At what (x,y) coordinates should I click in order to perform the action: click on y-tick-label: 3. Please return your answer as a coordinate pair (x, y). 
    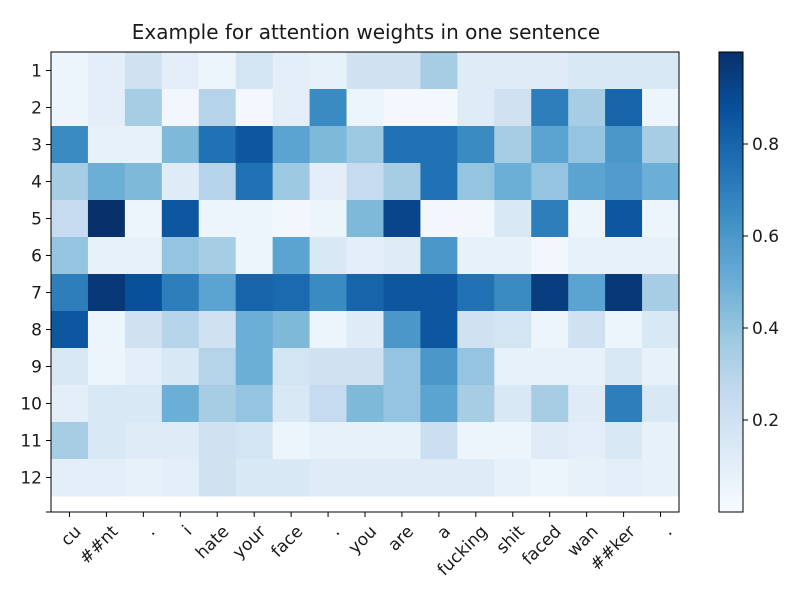
    Looking at the image, I should click on (36, 146).